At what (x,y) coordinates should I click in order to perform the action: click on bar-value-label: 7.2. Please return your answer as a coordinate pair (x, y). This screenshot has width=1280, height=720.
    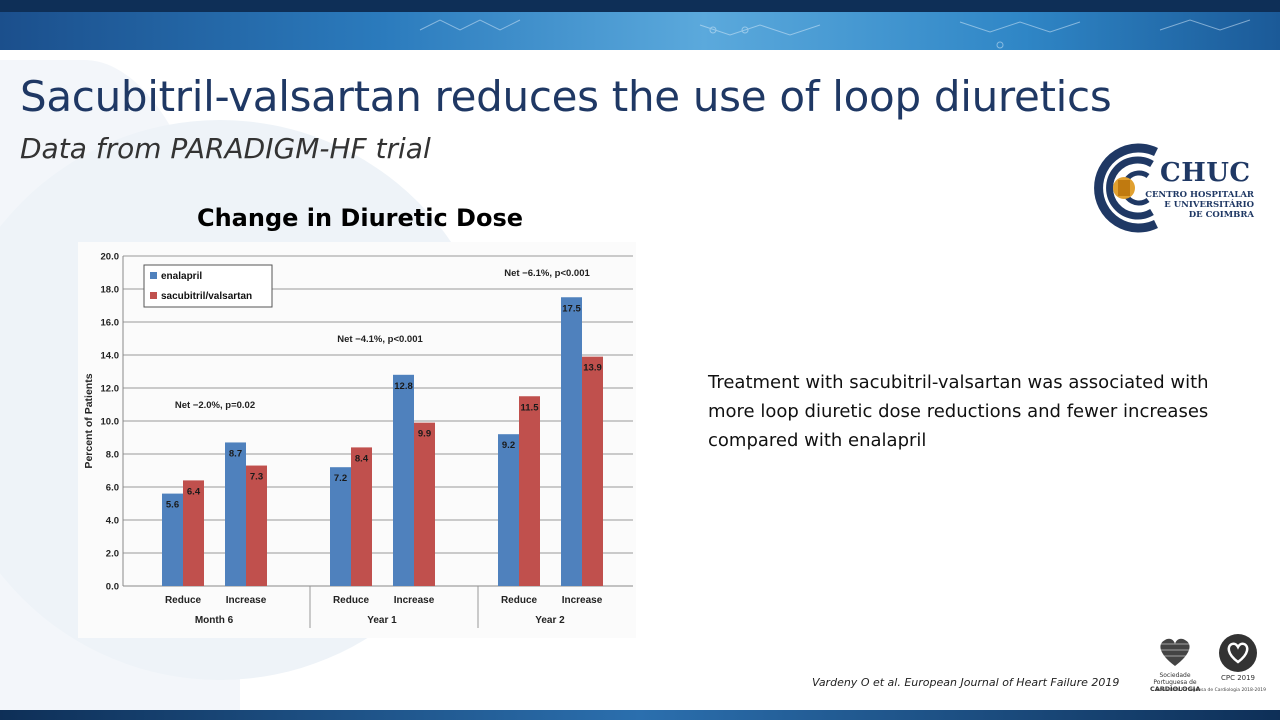
    Looking at the image, I should click on (340, 478).